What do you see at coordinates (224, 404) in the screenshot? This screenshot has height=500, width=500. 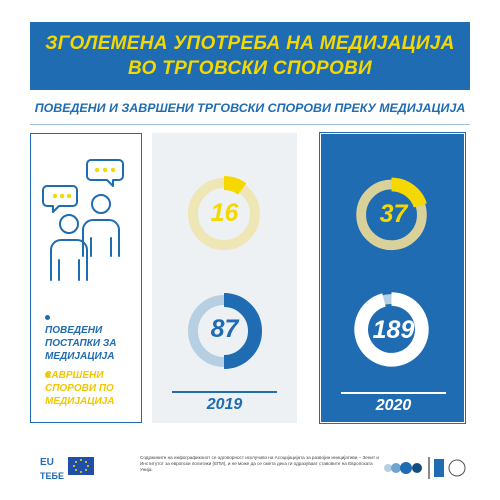 I see `year-label-2019: 2019` at bounding box center [224, 404].